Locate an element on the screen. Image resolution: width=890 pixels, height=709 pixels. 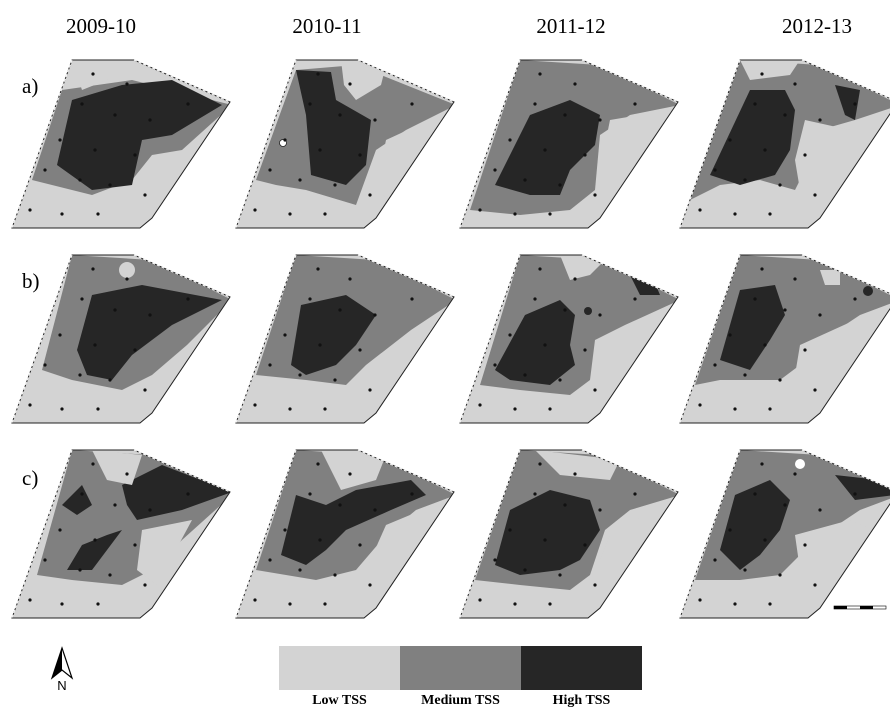
year-header-3: 2011-12 is located at coordinates (571, 26).